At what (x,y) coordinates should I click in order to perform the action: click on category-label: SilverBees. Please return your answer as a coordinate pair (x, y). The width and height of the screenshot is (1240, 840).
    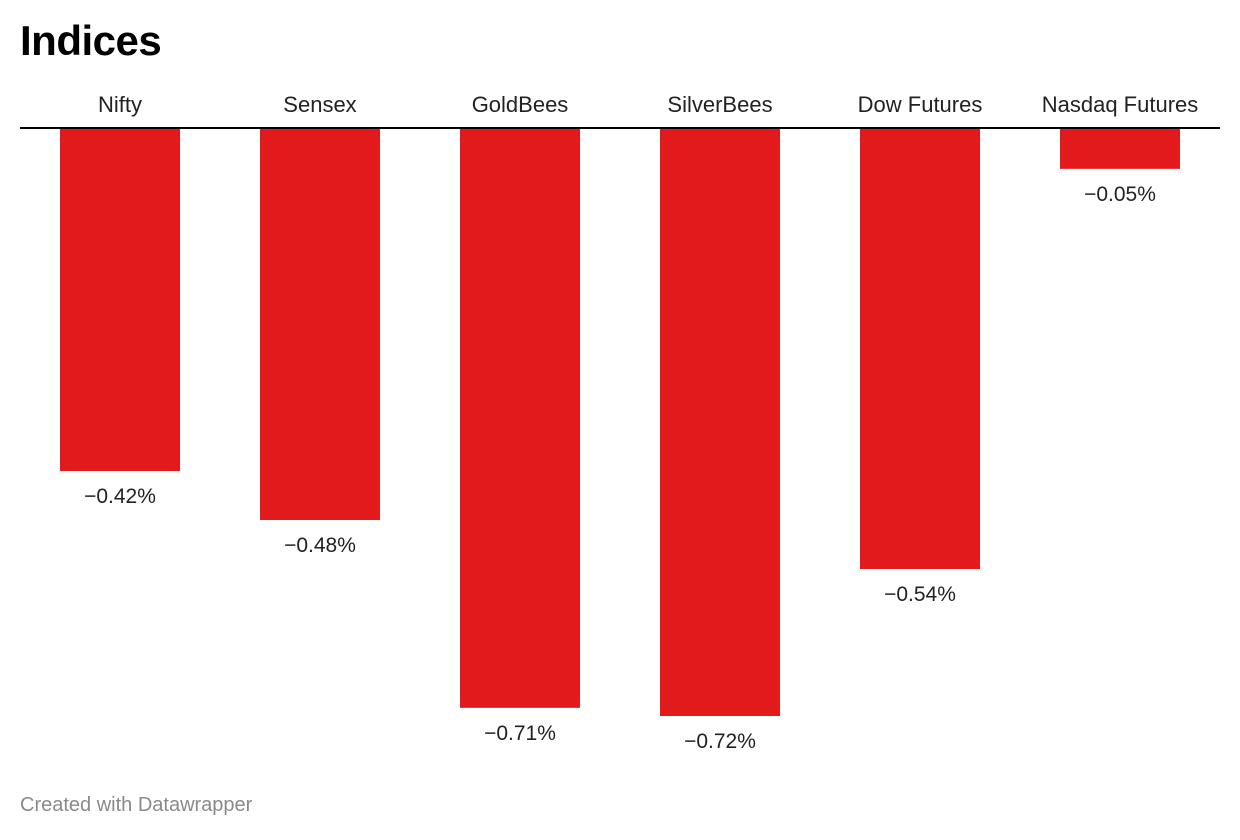
    Looking at the image, I should click on (719, 104).